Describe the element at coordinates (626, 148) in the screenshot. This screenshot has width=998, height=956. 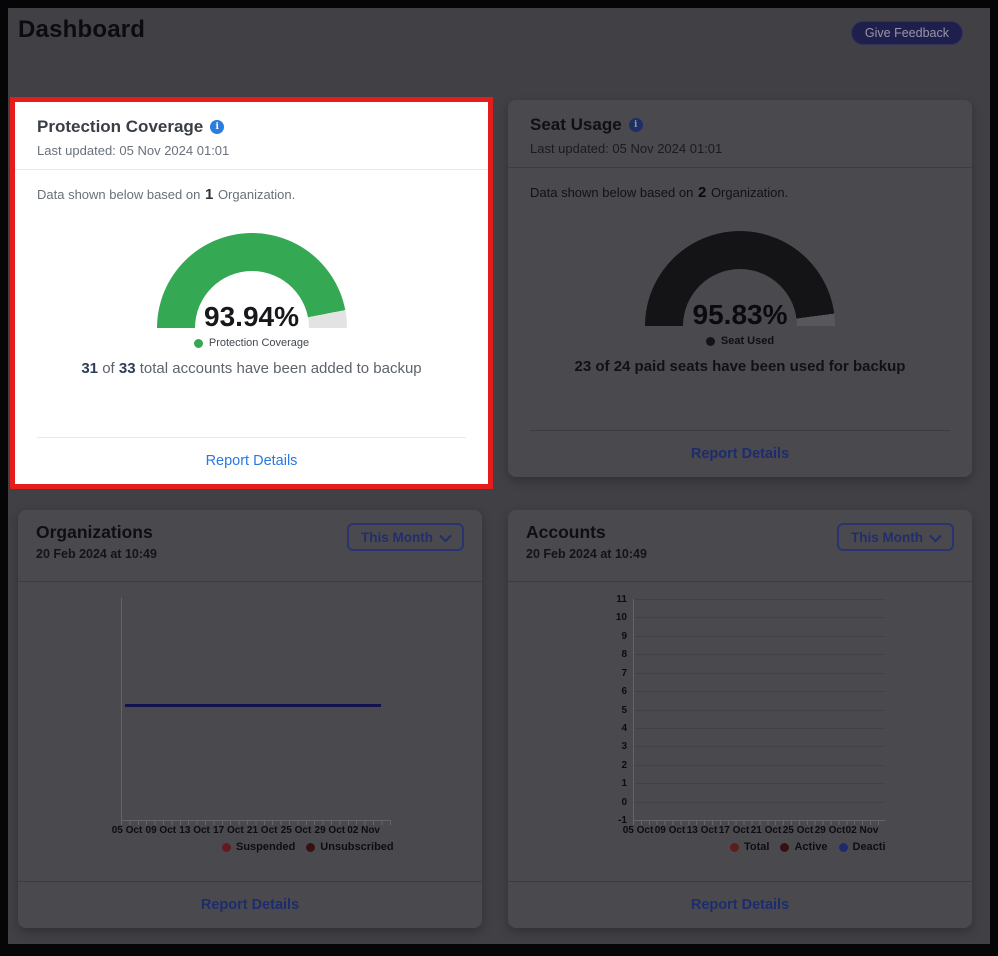
I see `seat-last-updated: Last updated: 05 Nov 2024 01:01` at that location.